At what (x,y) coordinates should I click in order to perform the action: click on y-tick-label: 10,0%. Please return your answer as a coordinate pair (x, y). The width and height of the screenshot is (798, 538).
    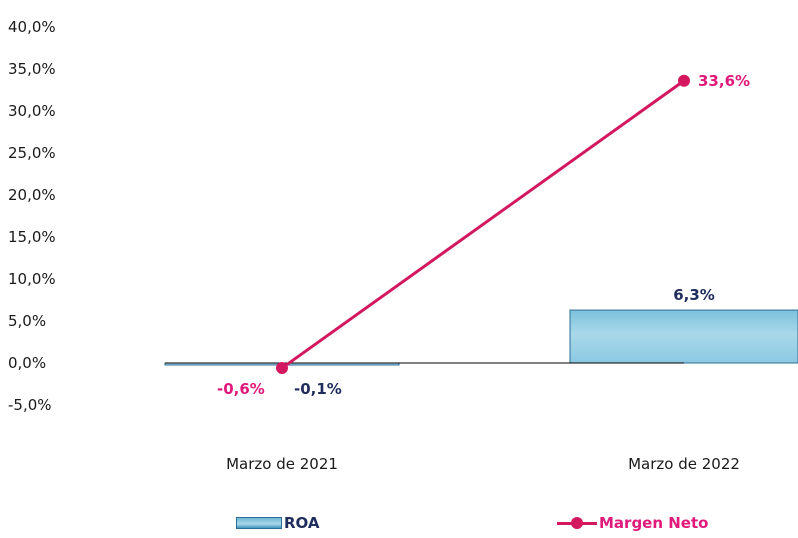
    Looking at the image, I should click on (32, 279).